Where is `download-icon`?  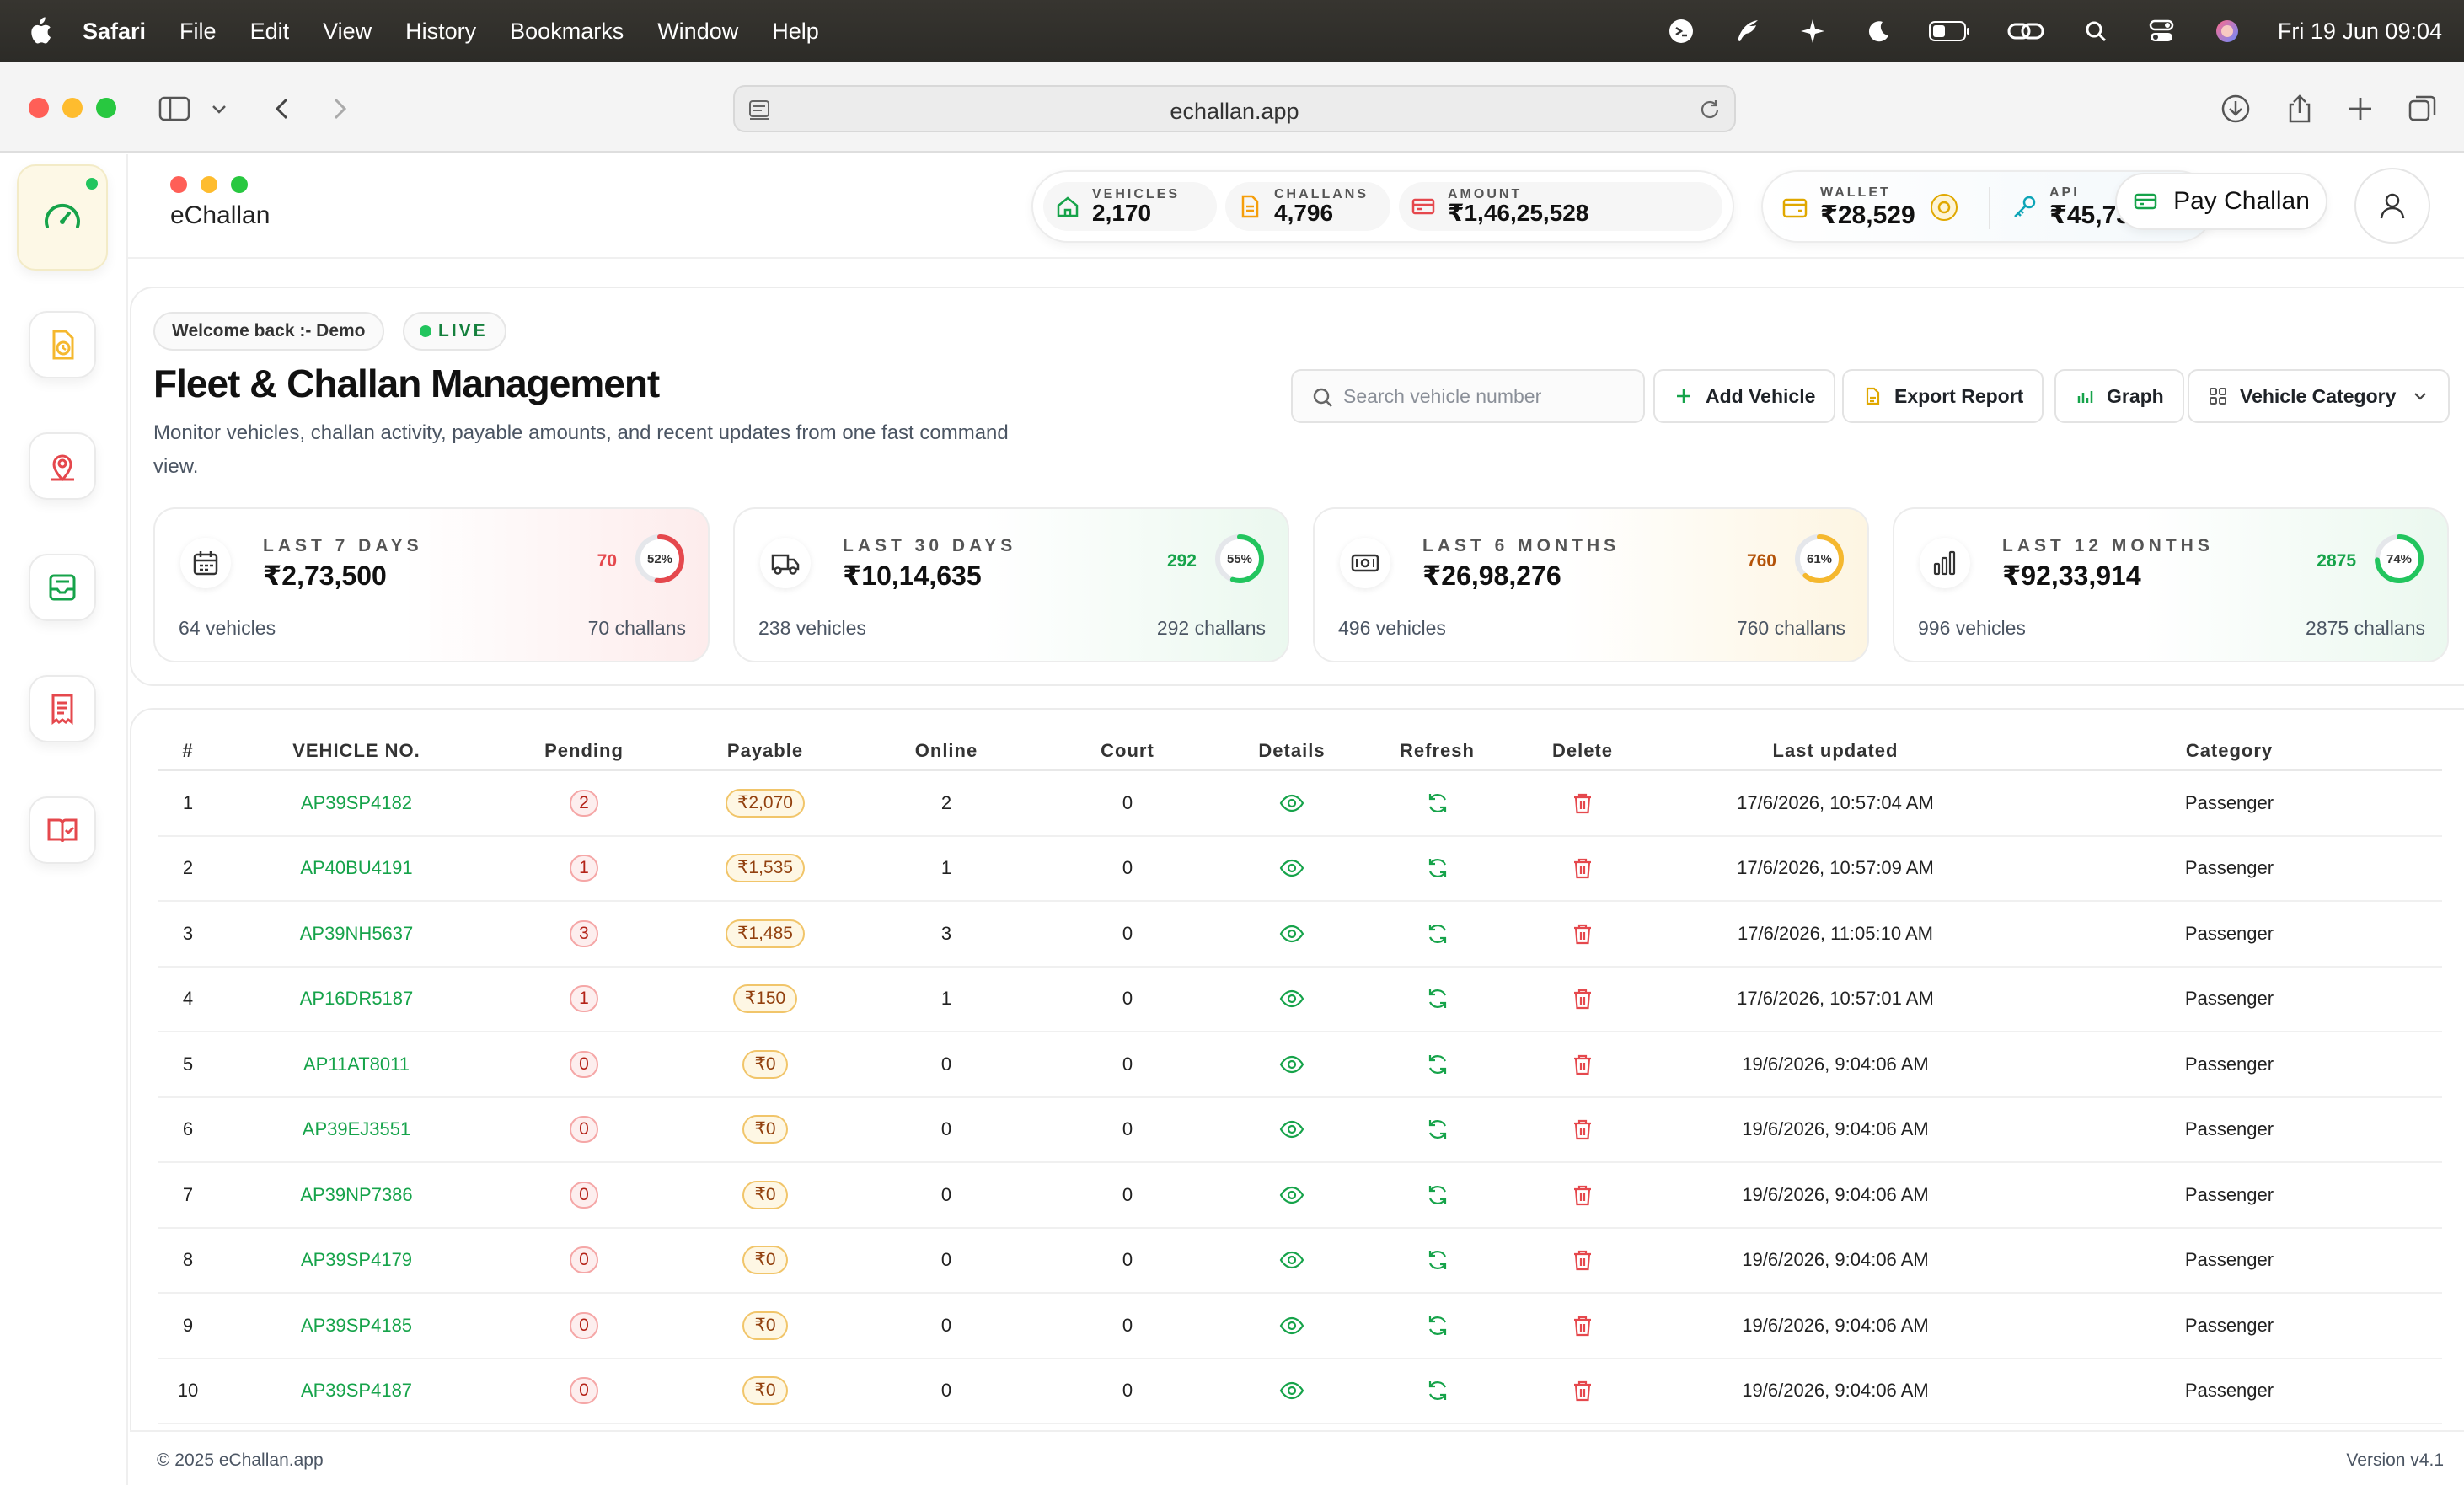 download-icon is located at coordinates (2236, 109).